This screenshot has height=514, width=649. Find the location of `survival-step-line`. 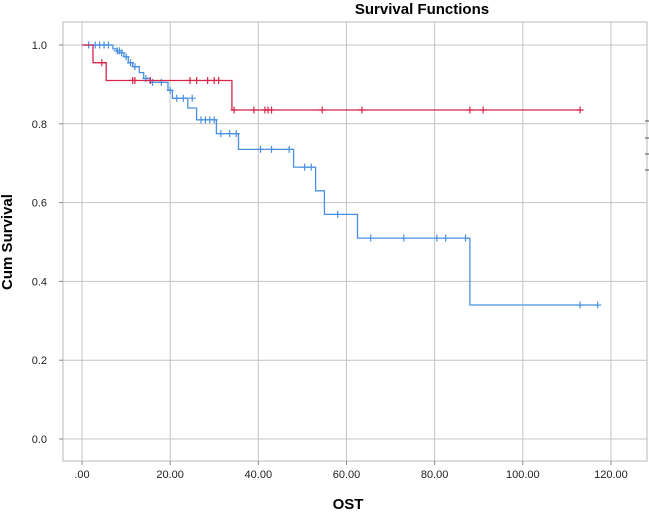

survival-step-line is located at coordinates (331, 77).